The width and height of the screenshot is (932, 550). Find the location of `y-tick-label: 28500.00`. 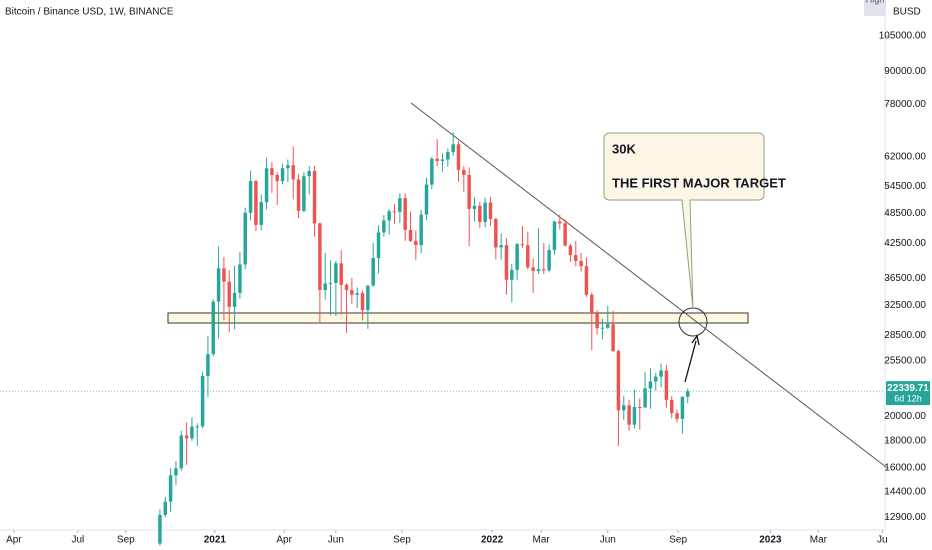

y-tick-label: 28500.00 is located at coordinates (905, 335).